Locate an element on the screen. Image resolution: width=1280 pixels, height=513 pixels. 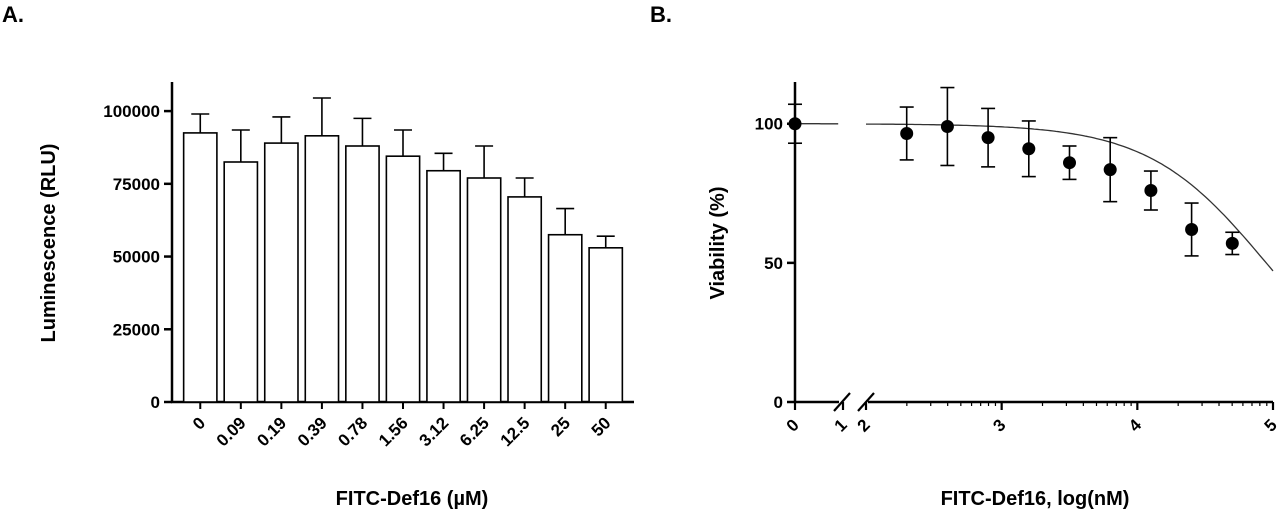
x-axis-title-b: FITC-Def16, log(nM) is located at coordinates (1035, 499).